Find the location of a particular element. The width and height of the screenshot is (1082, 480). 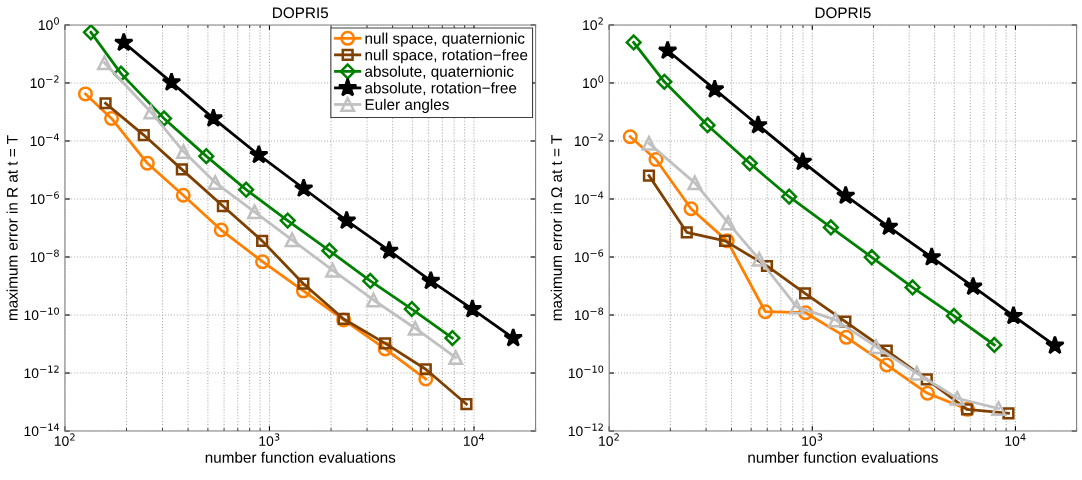

legend-label: absolute, quaternionic is located at coordinates (439, 72).